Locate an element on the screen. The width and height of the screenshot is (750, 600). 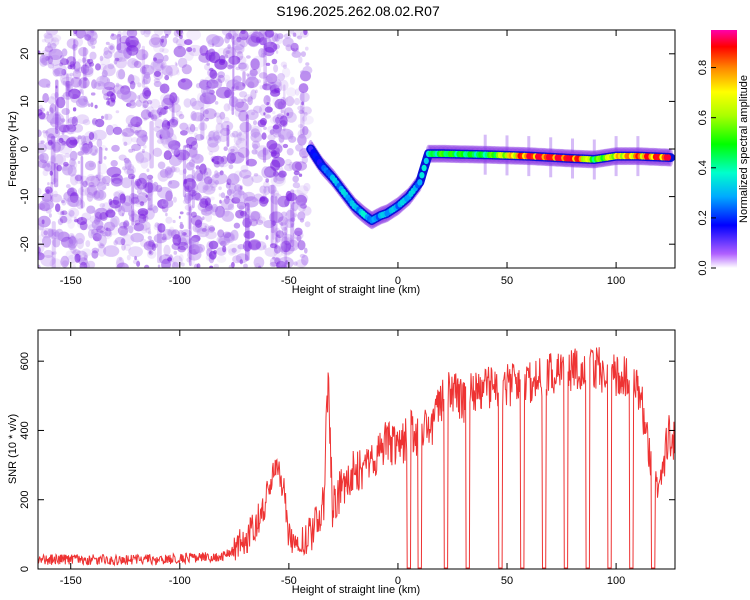
track-core is located at coordinates (668, 157).